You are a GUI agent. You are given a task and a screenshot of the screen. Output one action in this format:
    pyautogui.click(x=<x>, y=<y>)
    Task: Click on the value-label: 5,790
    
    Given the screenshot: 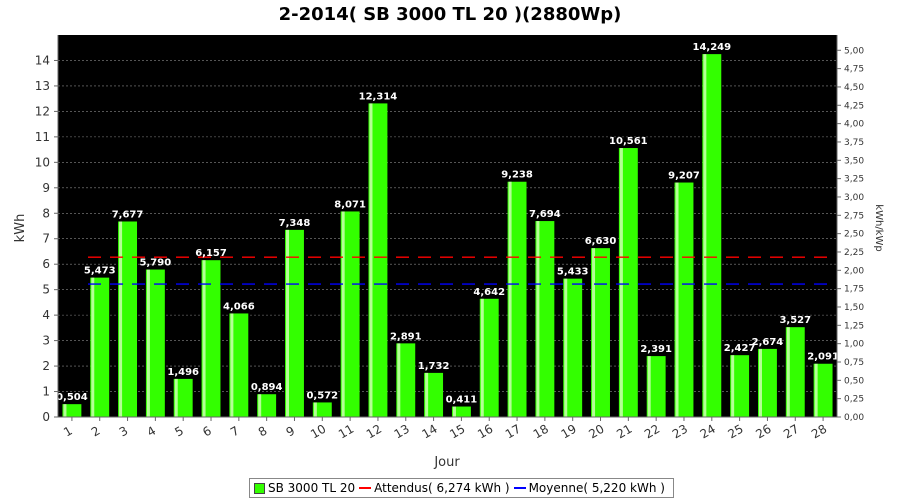 What is the action you would take?
    pyautogui.click(x=156, y=263)
    